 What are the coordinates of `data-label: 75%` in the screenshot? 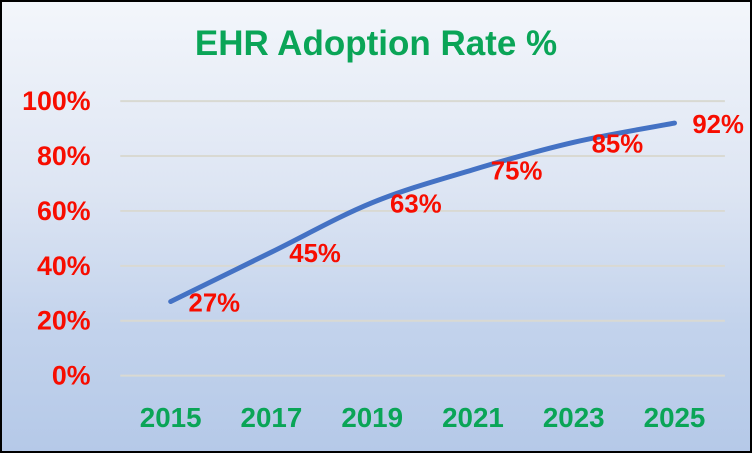 It's located at (517, 172).